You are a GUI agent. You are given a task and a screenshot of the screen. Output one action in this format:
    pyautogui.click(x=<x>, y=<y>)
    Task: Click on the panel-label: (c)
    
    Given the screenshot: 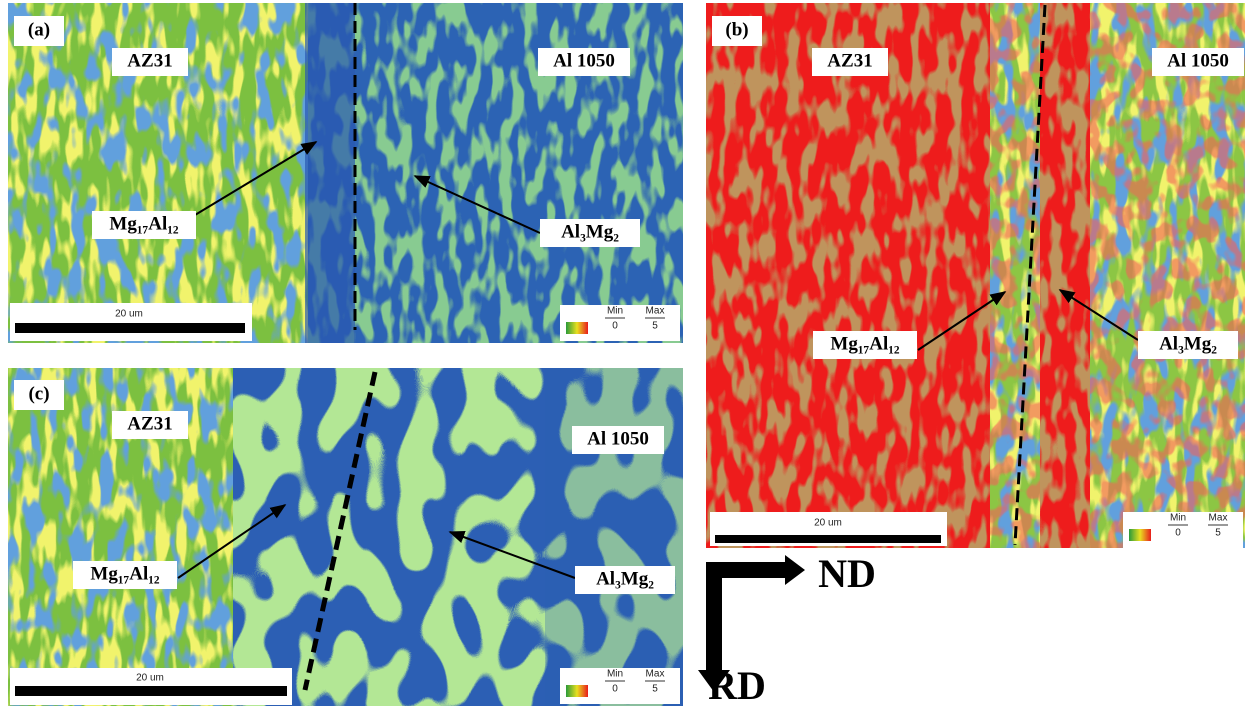 What is the action you would take?
    pyautogui.click(x=38, y=393)
    